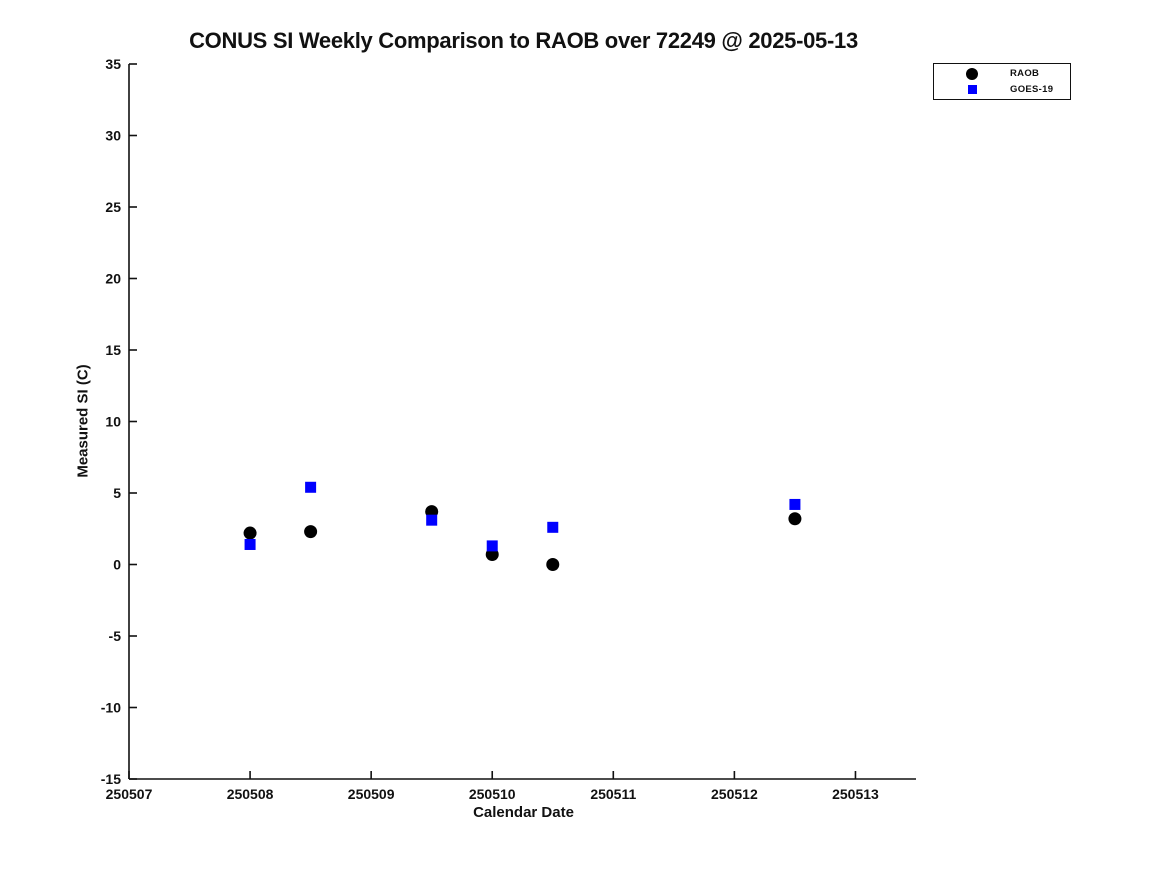  I want to click on y-tick-label: 35, so click(113, 64).